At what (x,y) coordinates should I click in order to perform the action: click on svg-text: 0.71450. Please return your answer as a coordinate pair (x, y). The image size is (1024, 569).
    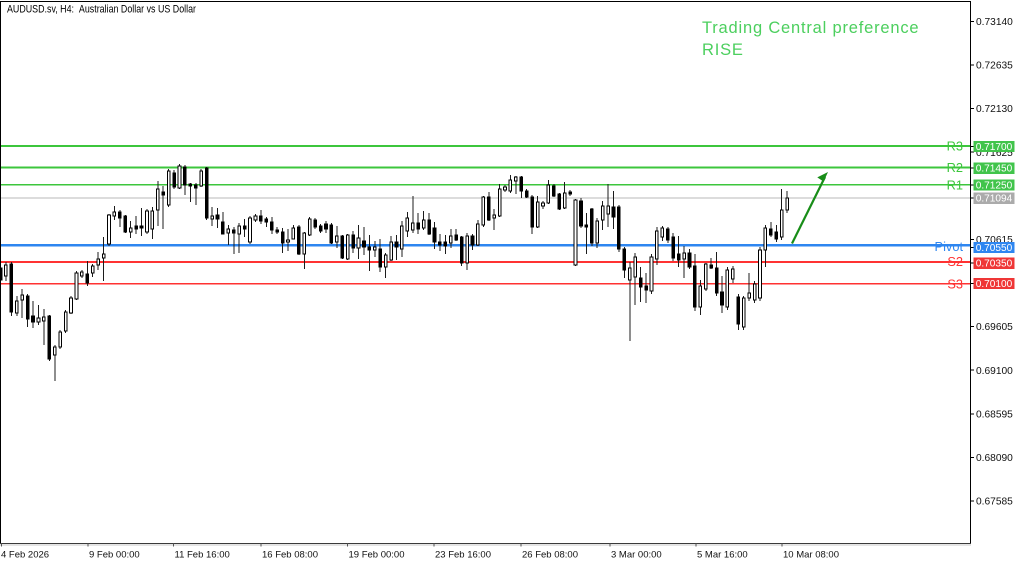
    Looking at the image, I should click on (994, 169).